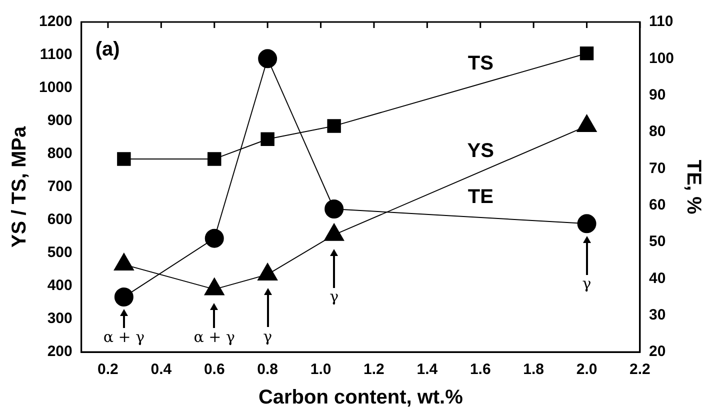 The image size is (715, 418). What do you see at coordinates (374, 369) in the screenshot?
I see `x-tick-label: 1.2` at bounding box center [374, 369].